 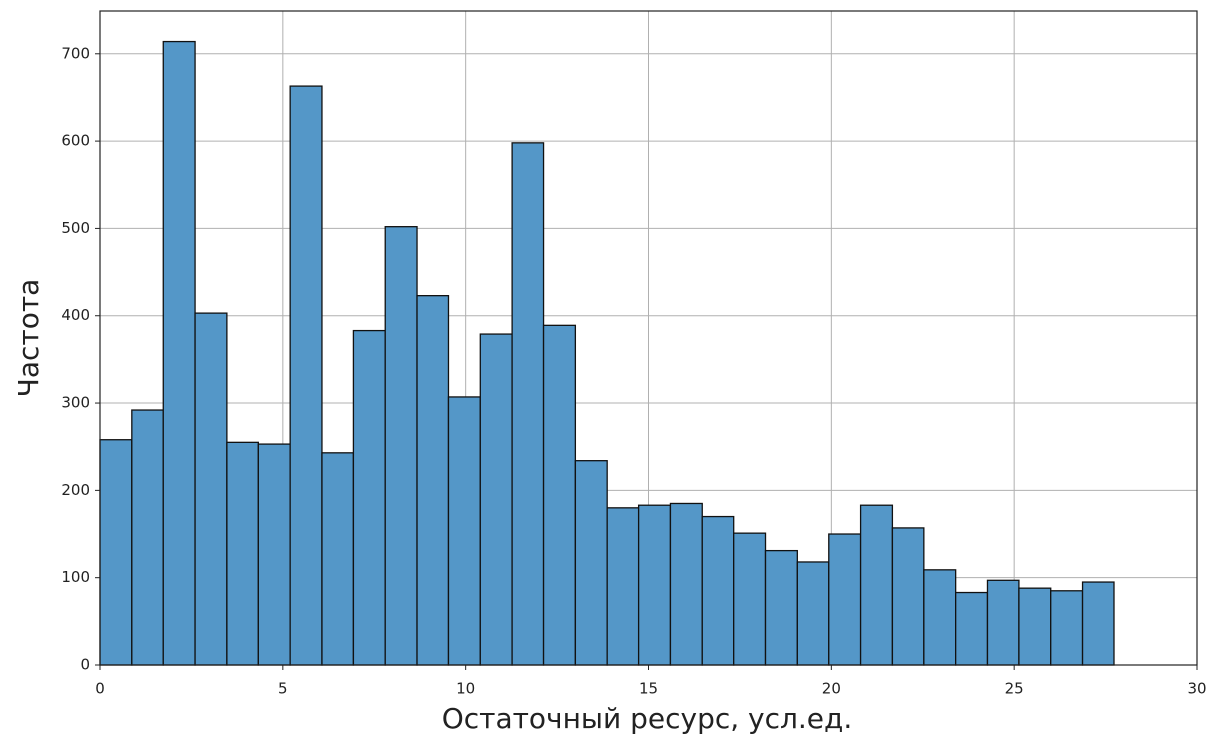 What do you see at coordinates (75, 577) in the screenshot?
I see `y-tick-label: 100` at bounding box center [75, 577].